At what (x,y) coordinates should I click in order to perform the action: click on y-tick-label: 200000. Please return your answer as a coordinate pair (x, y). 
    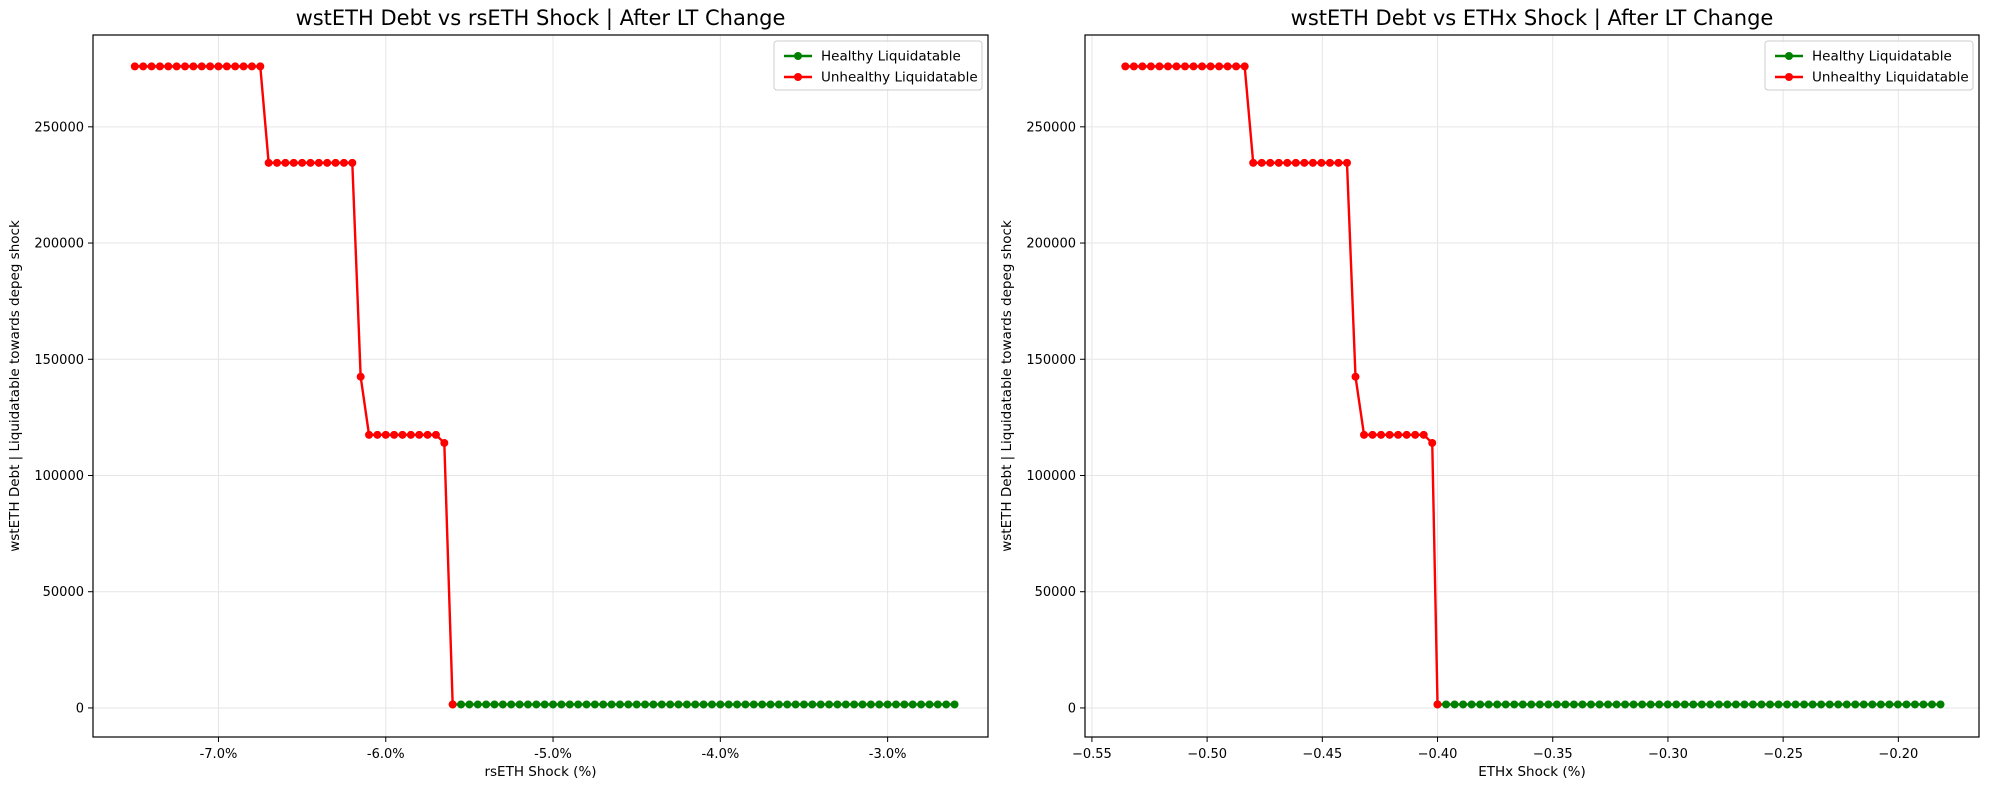
    Looking at the image, I should click on (59, 244).